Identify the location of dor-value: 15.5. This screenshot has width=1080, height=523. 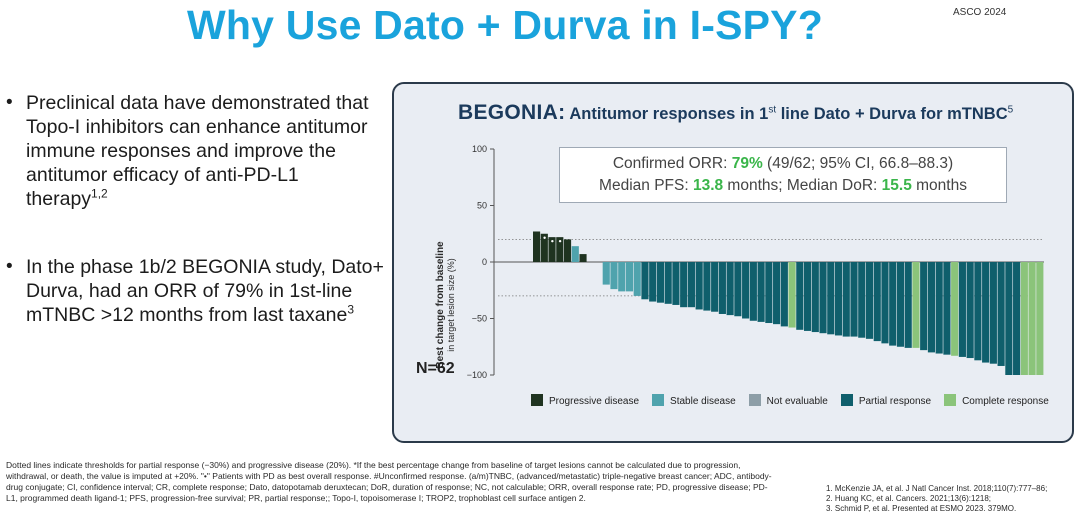
(896, 185).